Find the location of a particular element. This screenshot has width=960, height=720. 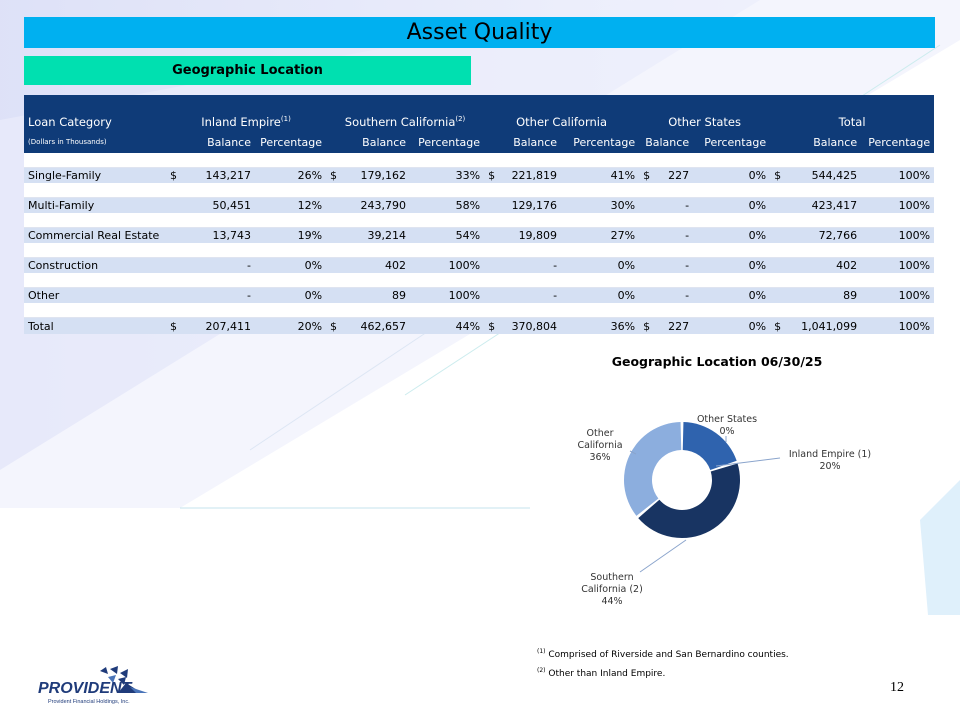

data-label-inland-empire: Inland Empire (1) 20% is located at coordinates (830, 460).